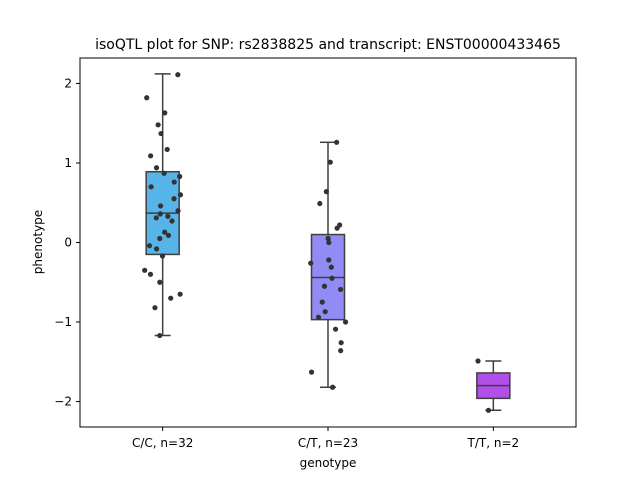  I want to click on y-tick-label: −1, so click(63, 322).